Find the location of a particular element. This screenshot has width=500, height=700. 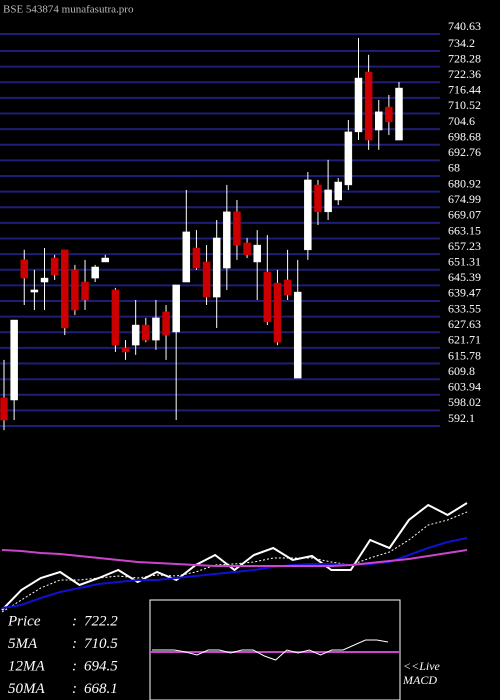

legend-name: Price is located at coordinates (24, 621).